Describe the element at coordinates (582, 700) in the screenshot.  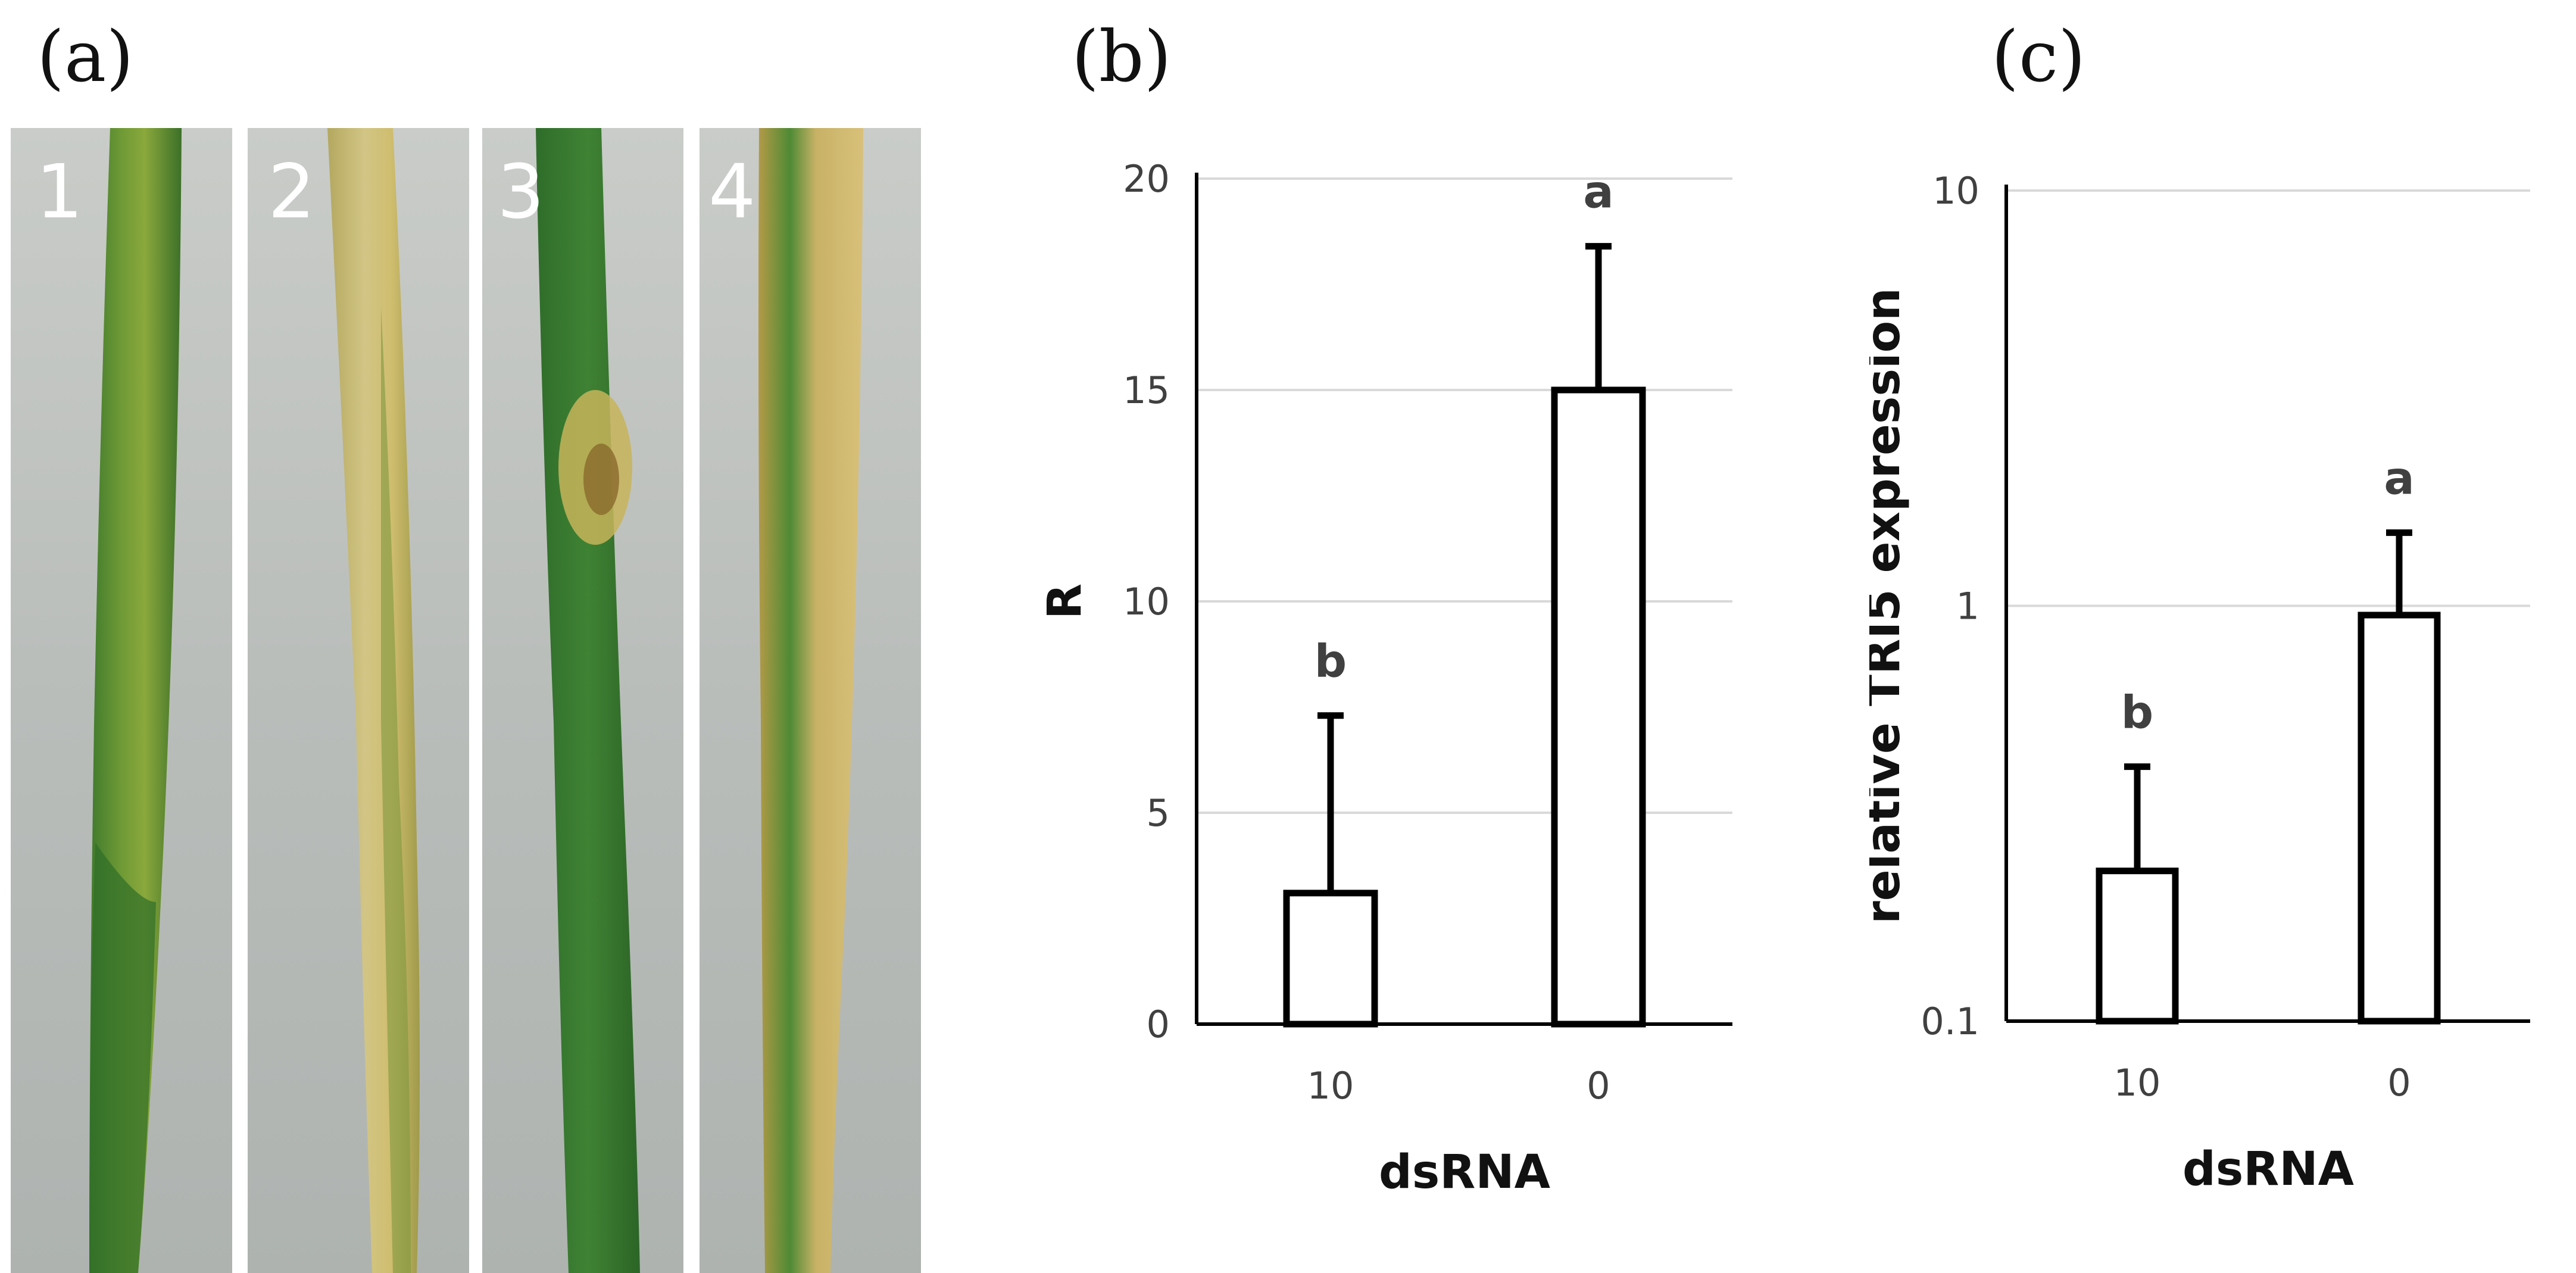
I see `leaf-strip-3: 3` at that location.